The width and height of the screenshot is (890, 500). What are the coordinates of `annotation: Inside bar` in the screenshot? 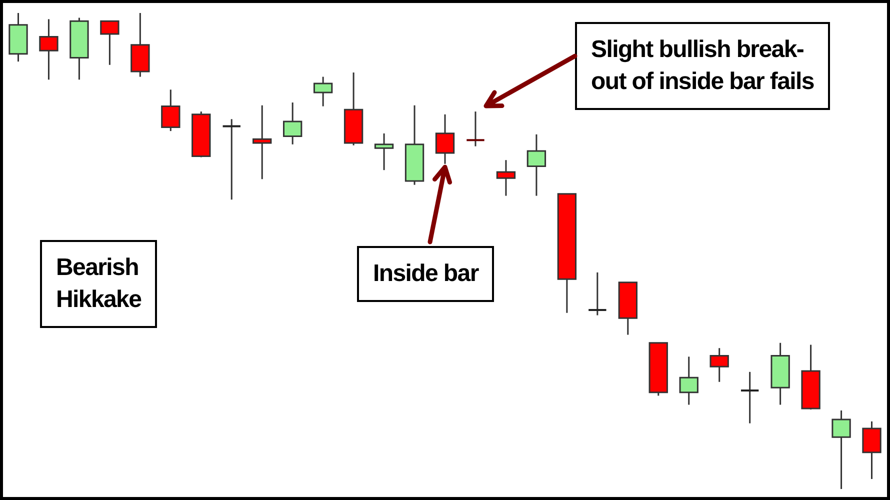 It's located at (425, 274).